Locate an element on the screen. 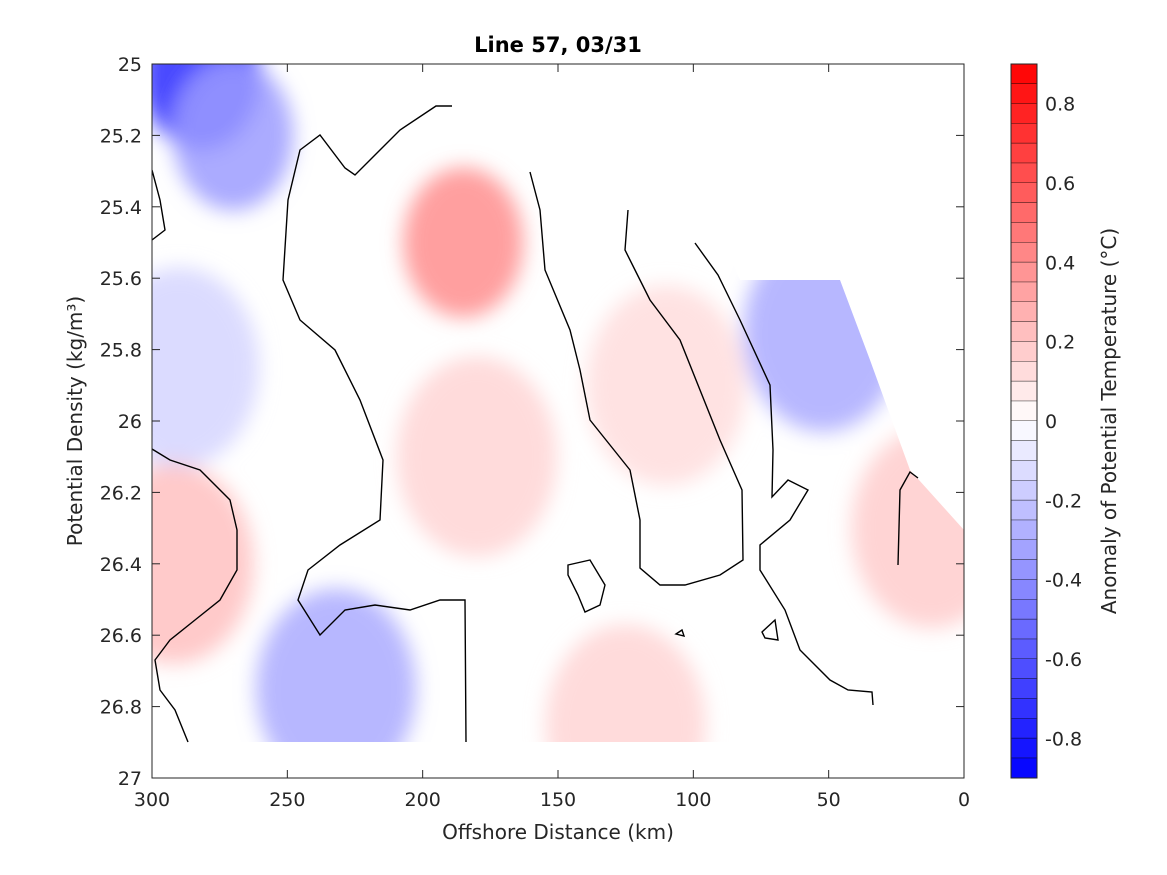  colorbar-tick-label: -0.6 is located at coordinates (1063, 660).